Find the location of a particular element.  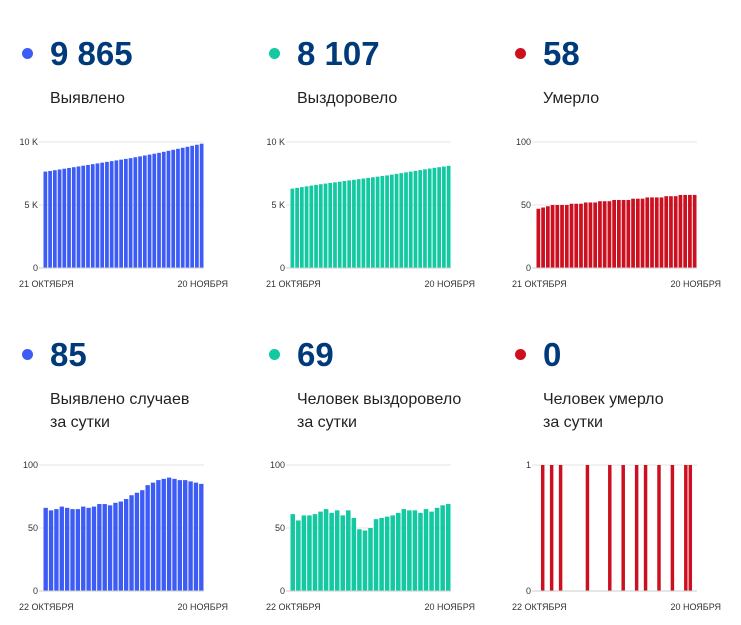

x-tick-label-end: 20 НОЯБРЯ is located at coordinates (202, 607).